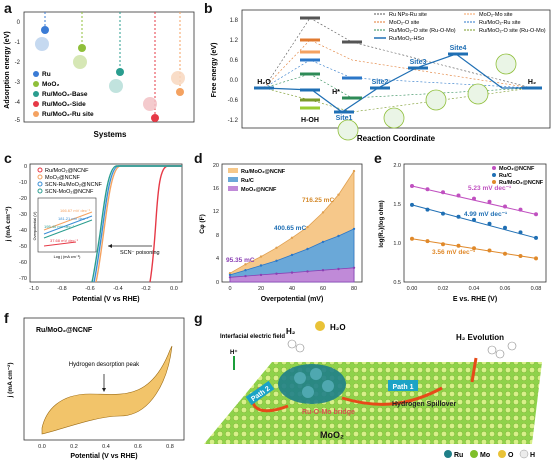 The height and width of the screenshot is (467, 554). Describe the element at coordinates (392, 396) in the screenshot. I see `g-path1-arrow` at that location.